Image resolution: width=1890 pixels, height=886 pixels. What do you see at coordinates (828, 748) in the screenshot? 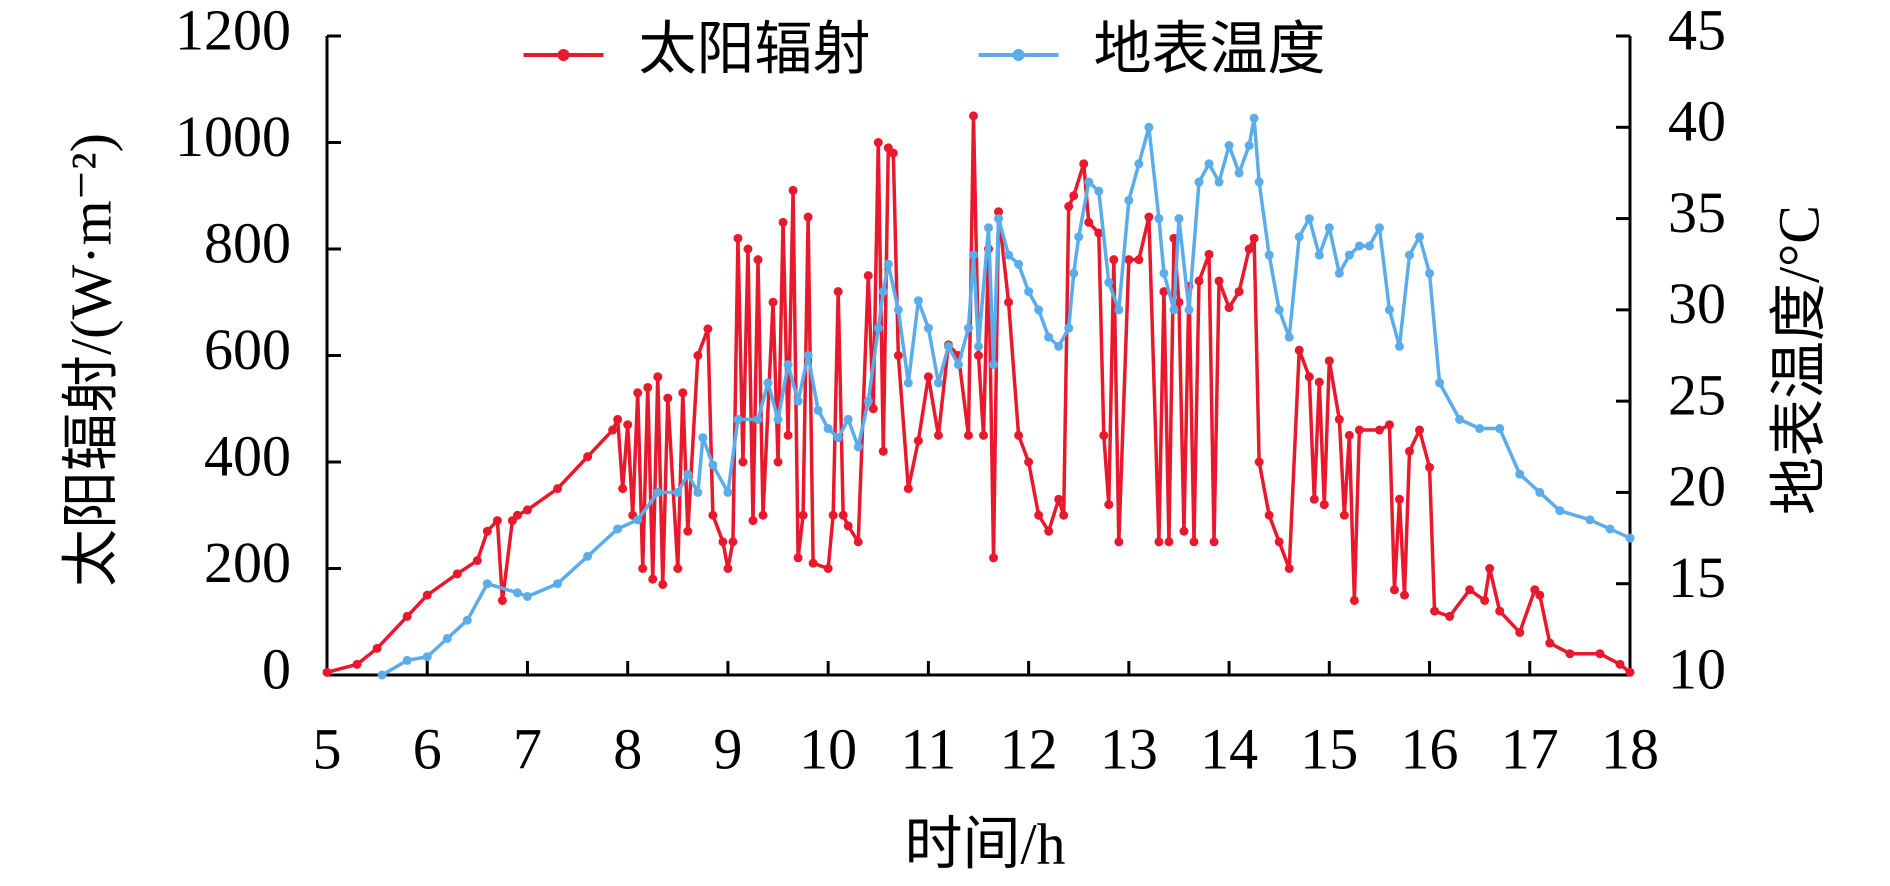
I see `x-tick-label: 10` at bounding box center [828, 748].